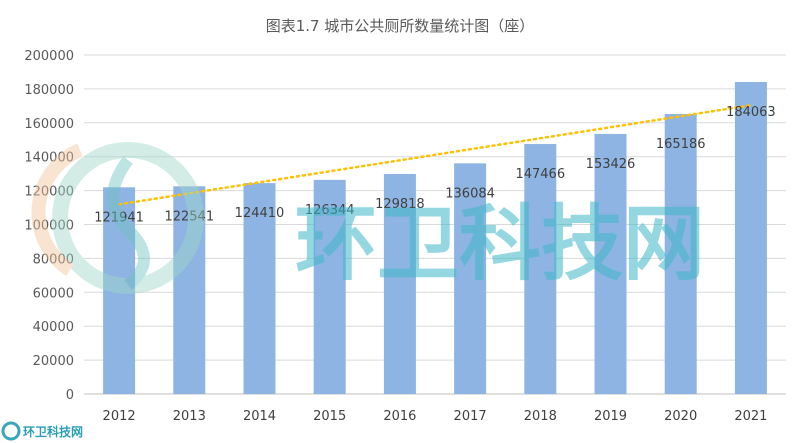 The width and height of the screenshot is (800, 443). Describe the element at coordinates (49, 90) in the screenshot. I see `y-tick-label: 180000` at that location.